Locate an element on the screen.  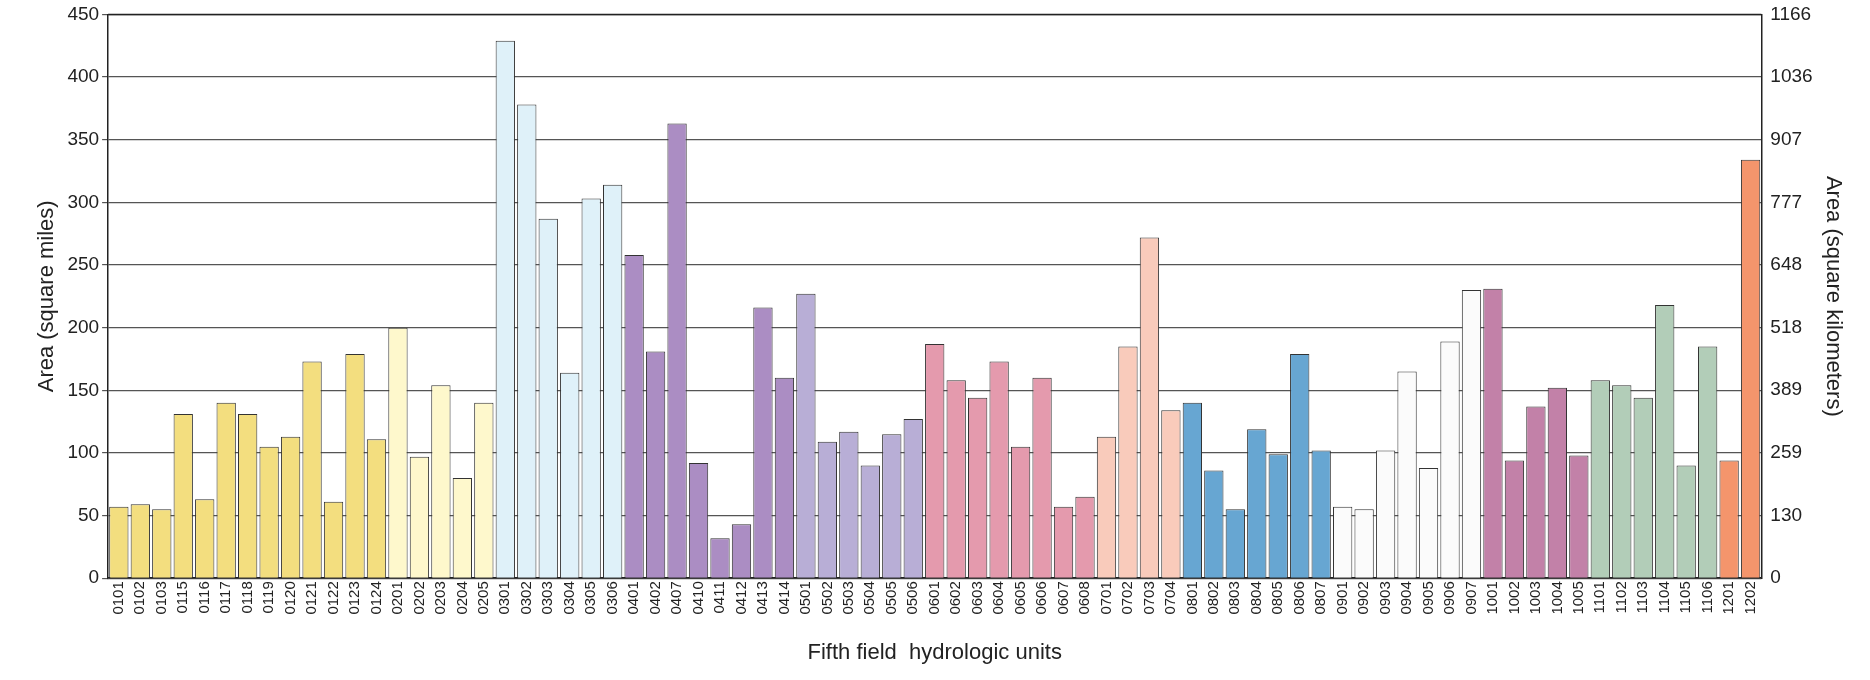
x-tick-label: 1105 is located at coordinates (1685, 597).